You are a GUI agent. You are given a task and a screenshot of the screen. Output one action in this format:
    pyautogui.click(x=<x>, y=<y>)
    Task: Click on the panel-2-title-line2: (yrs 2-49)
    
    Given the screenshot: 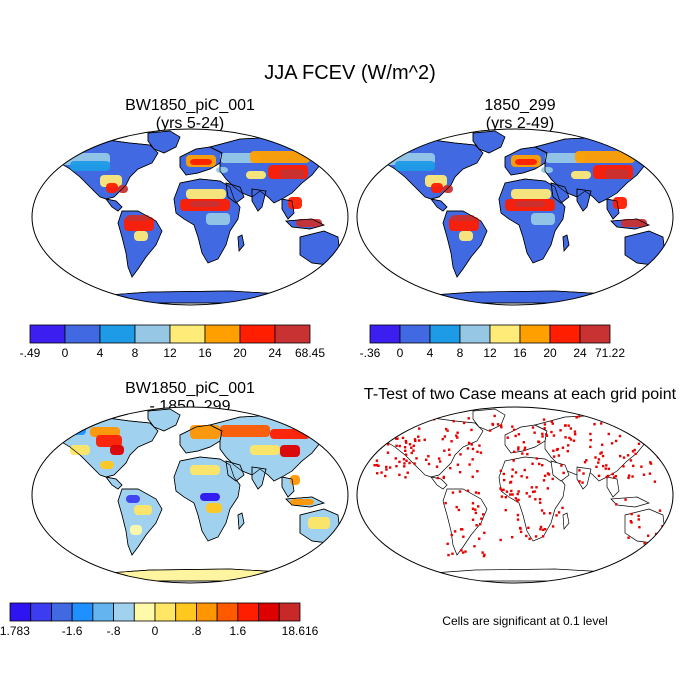 What is the action you would take?
    pyautogui.click(x=520, y=123)
    